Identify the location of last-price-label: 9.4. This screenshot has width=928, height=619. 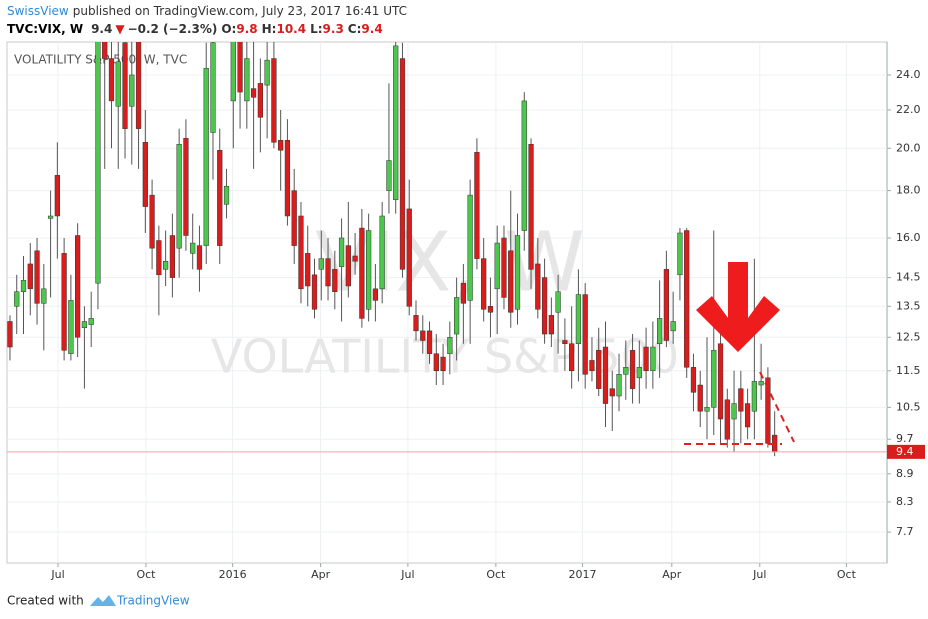
(905, 451).